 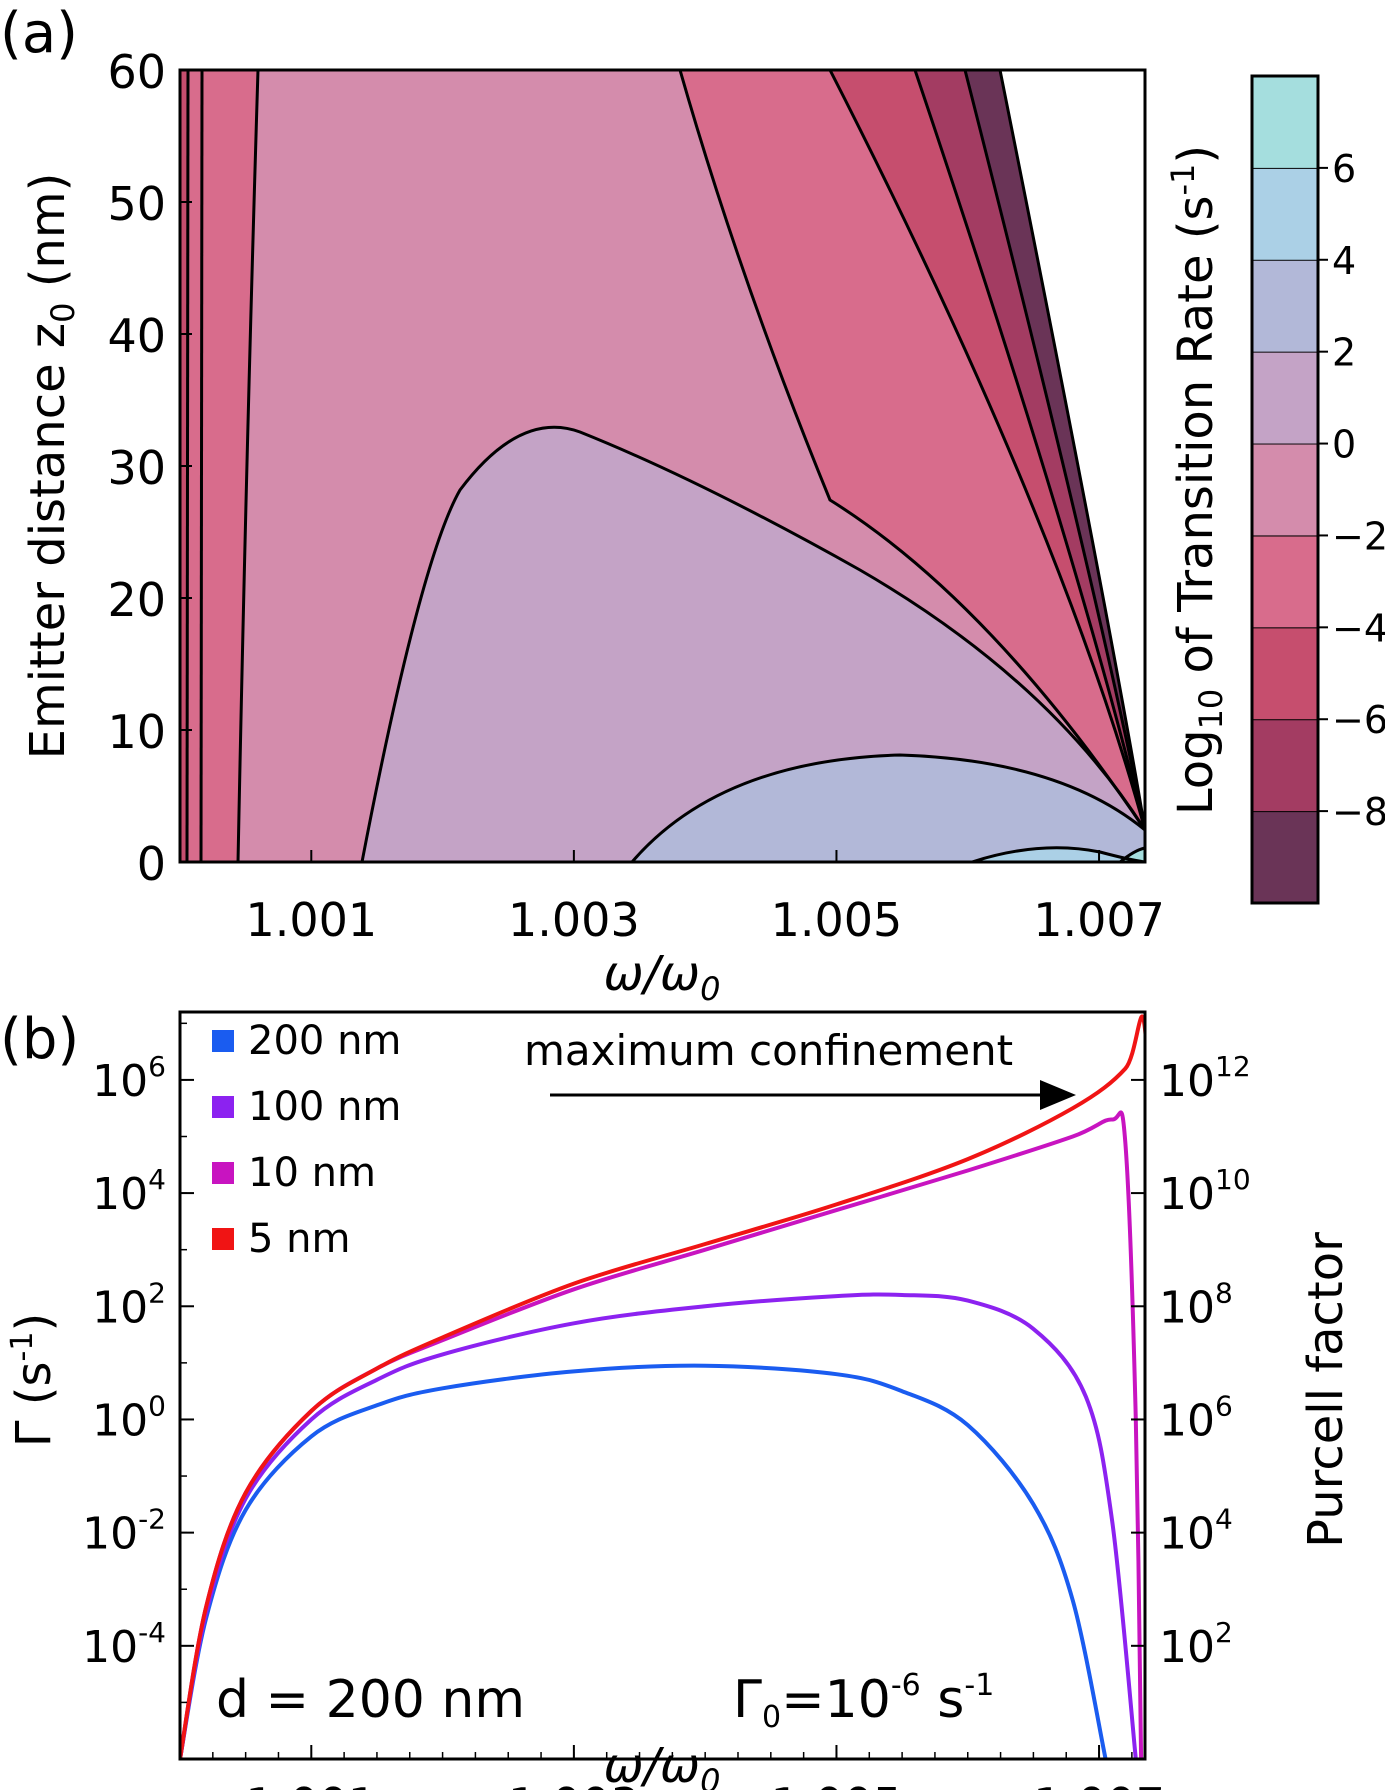 I want to click on legend-entry: 10 nm, so click(x=312, y=1173).